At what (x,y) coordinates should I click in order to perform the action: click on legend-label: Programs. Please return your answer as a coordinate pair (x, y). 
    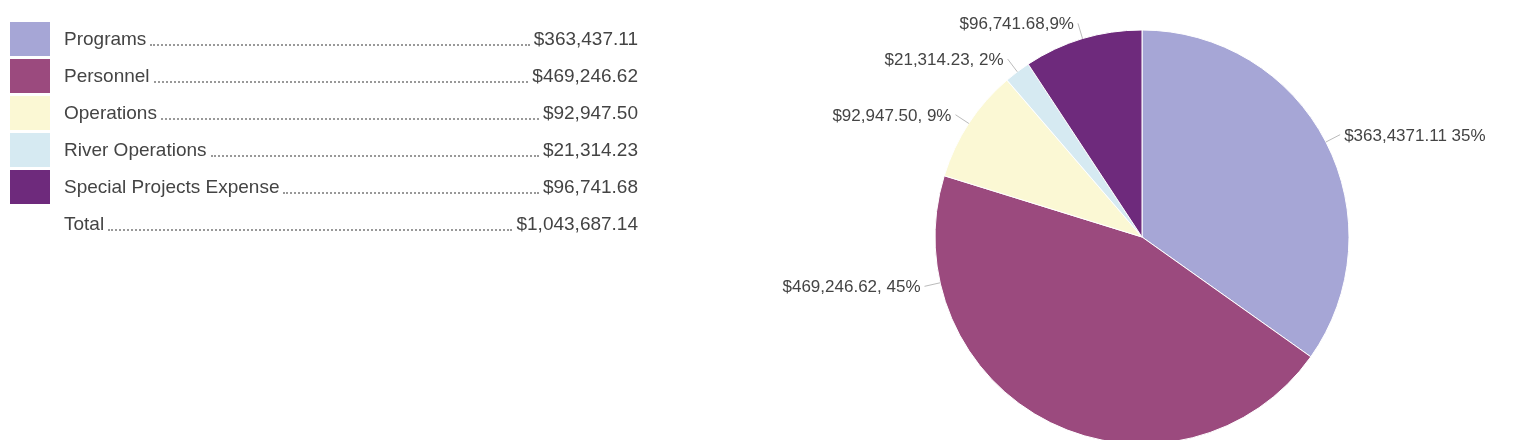
    Looking at the image, I should click on (105, 38).